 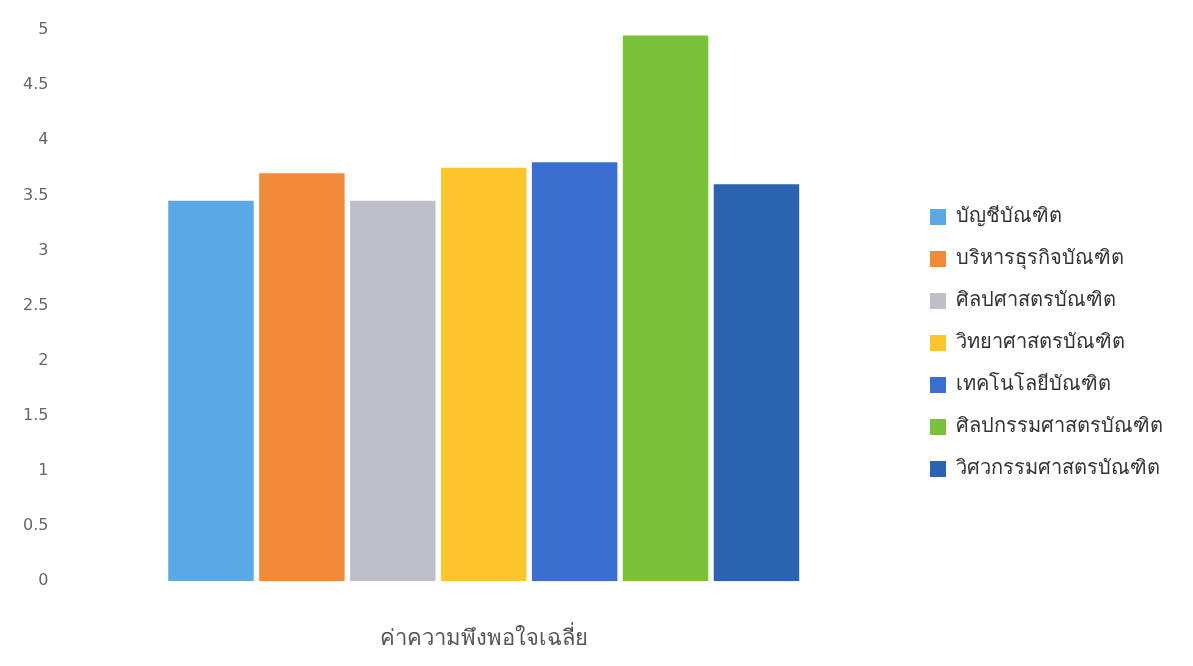 What do you see at coordinates (1059, 425) in the screenshot?
I see `legend-label: ศิลปกรรมศาสตรบัณฑิต` at bounding box center [1059, 425].